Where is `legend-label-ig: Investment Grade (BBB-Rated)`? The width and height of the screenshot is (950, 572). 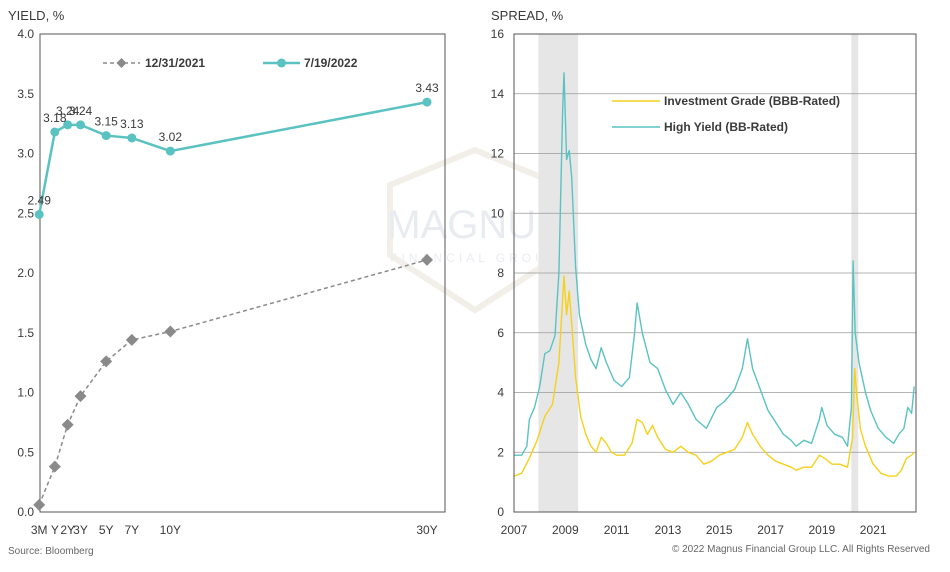 legend-label-ig: Investment Grade (BBB-Rated) is located at coordinates (752, 101).